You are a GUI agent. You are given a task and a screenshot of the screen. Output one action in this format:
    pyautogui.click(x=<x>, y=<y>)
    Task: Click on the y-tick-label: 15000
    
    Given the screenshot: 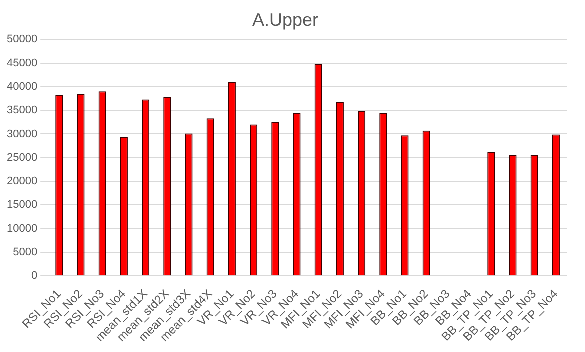 What is the action you would take?
    pyautogui.click(x=22, y=205)
    